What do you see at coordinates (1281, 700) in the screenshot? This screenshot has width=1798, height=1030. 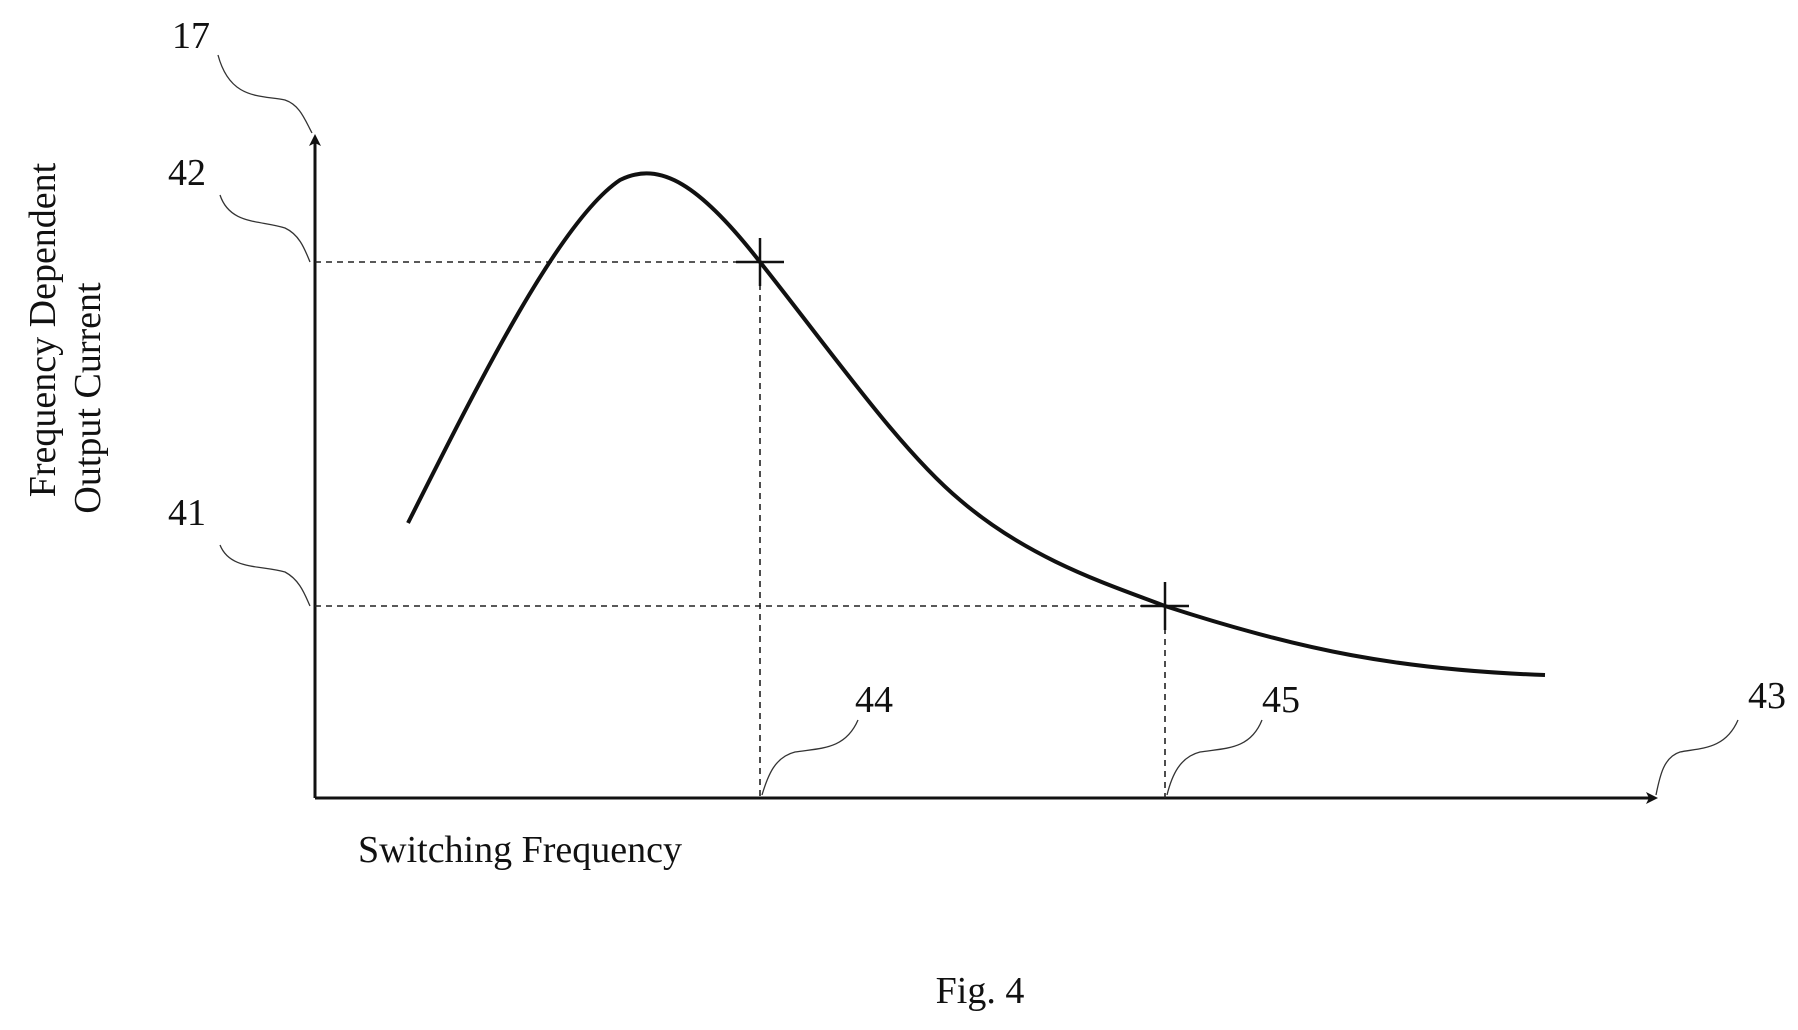 I see `ref-45: 45` at bounding box center [1281, 700].